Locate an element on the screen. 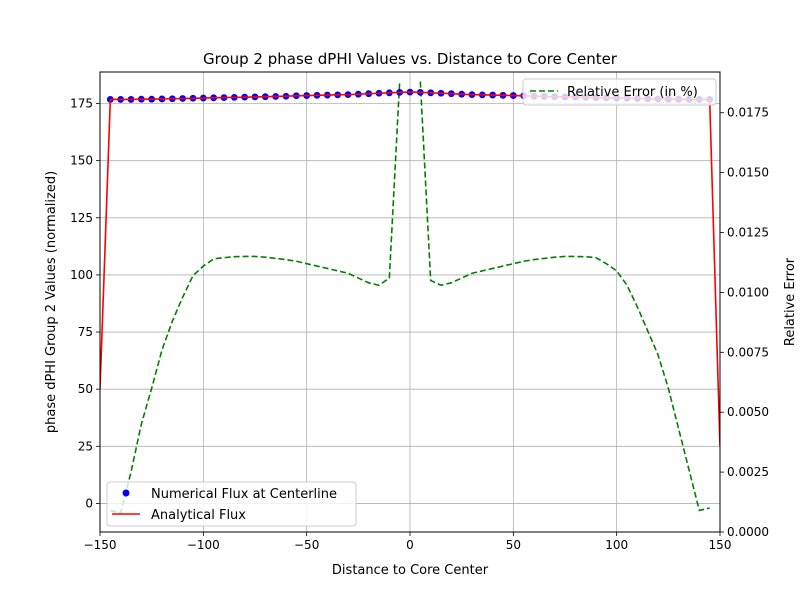  y-tick-label: 100 is located at coordinates (81, 275).